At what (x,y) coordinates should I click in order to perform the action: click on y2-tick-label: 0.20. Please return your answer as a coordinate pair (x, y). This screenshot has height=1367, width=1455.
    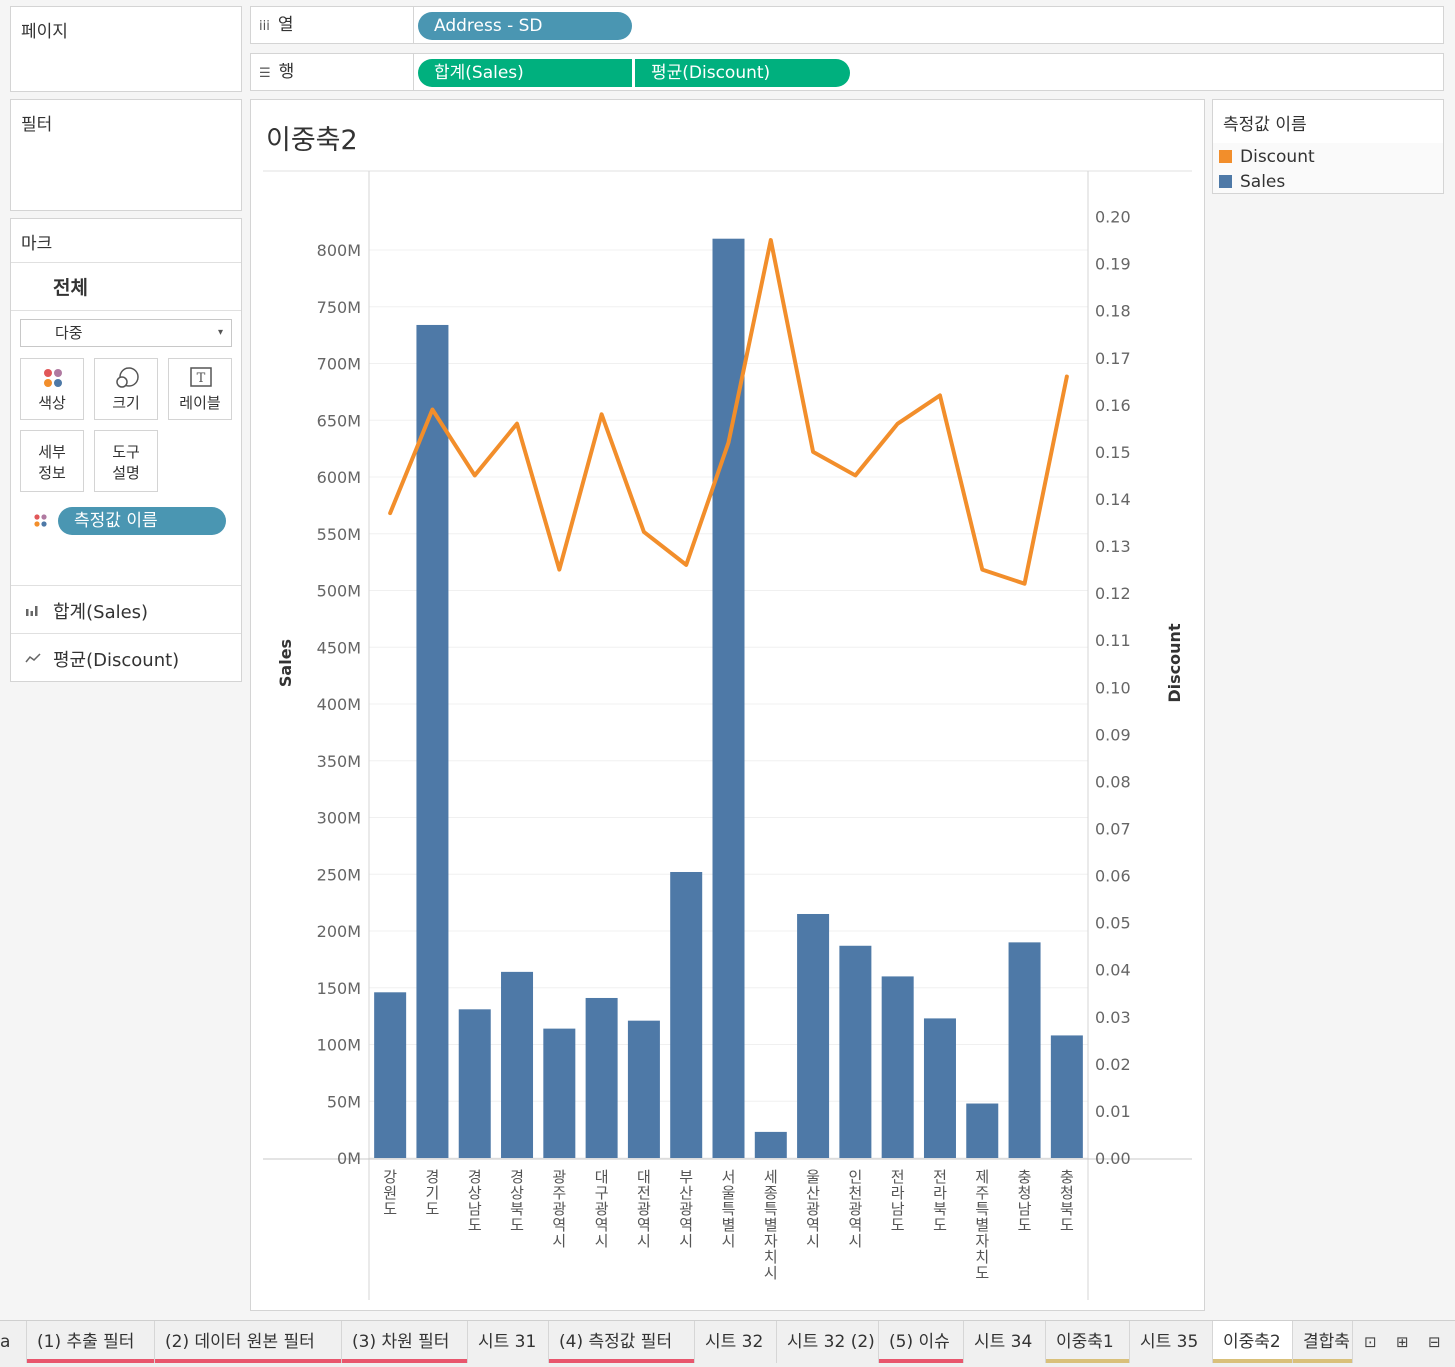
    Looking at the image, I should click on (1113, 217).